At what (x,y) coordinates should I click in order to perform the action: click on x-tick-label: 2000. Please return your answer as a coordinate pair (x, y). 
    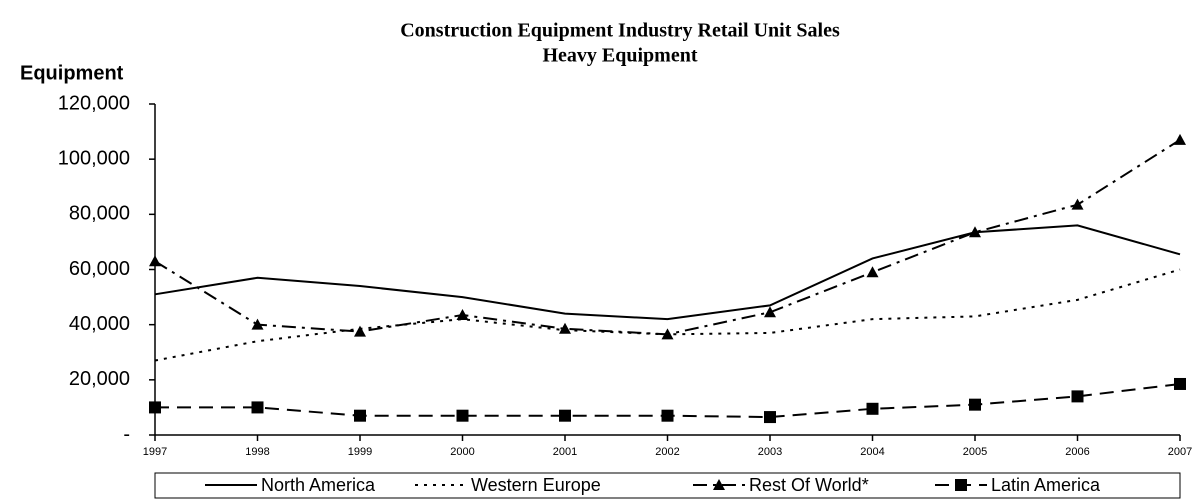
    Looking at the image, I should click on (462, 452).